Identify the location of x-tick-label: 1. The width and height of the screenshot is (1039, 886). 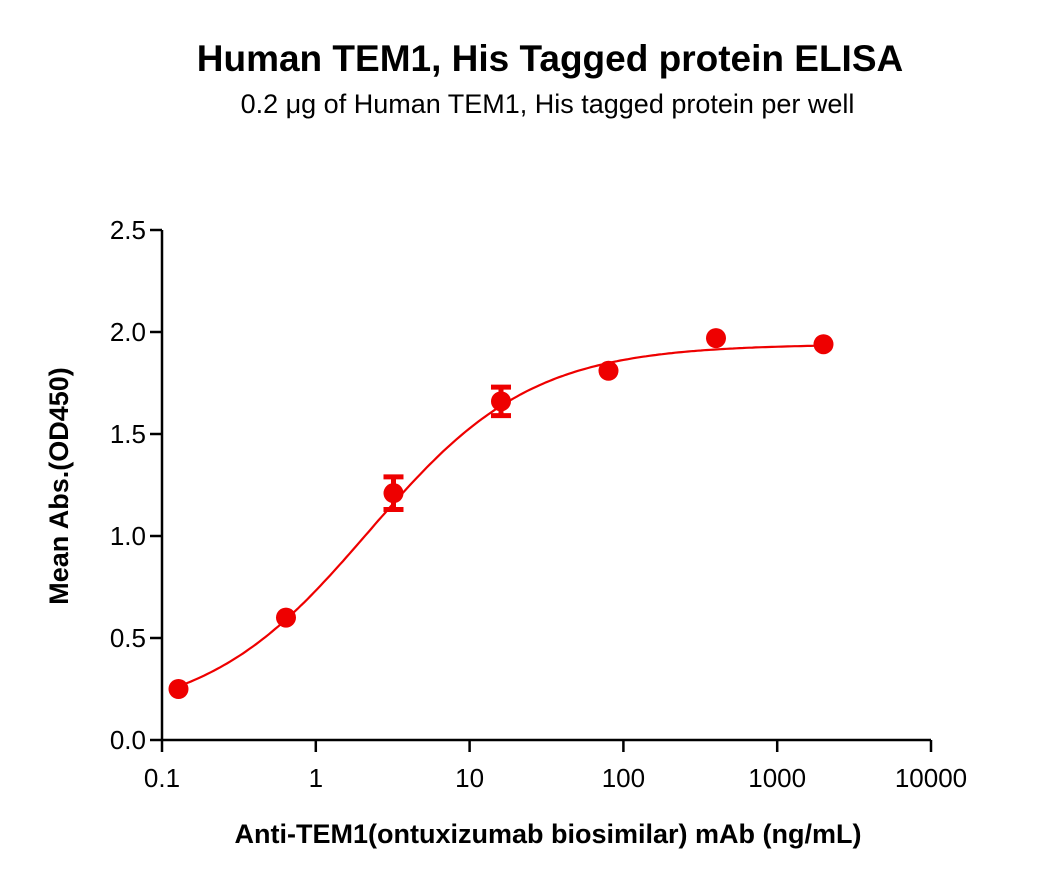
(316, 778).